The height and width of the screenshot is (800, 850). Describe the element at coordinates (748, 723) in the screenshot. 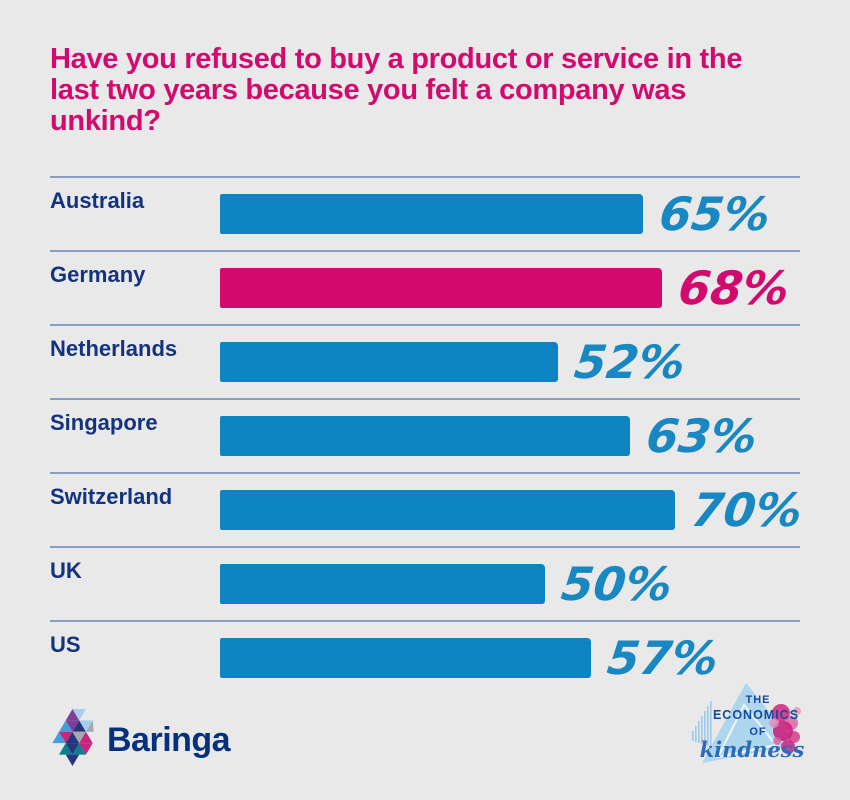

I see `kindness-logo-icon: THE ECONOMICS OF kindness` at that location.